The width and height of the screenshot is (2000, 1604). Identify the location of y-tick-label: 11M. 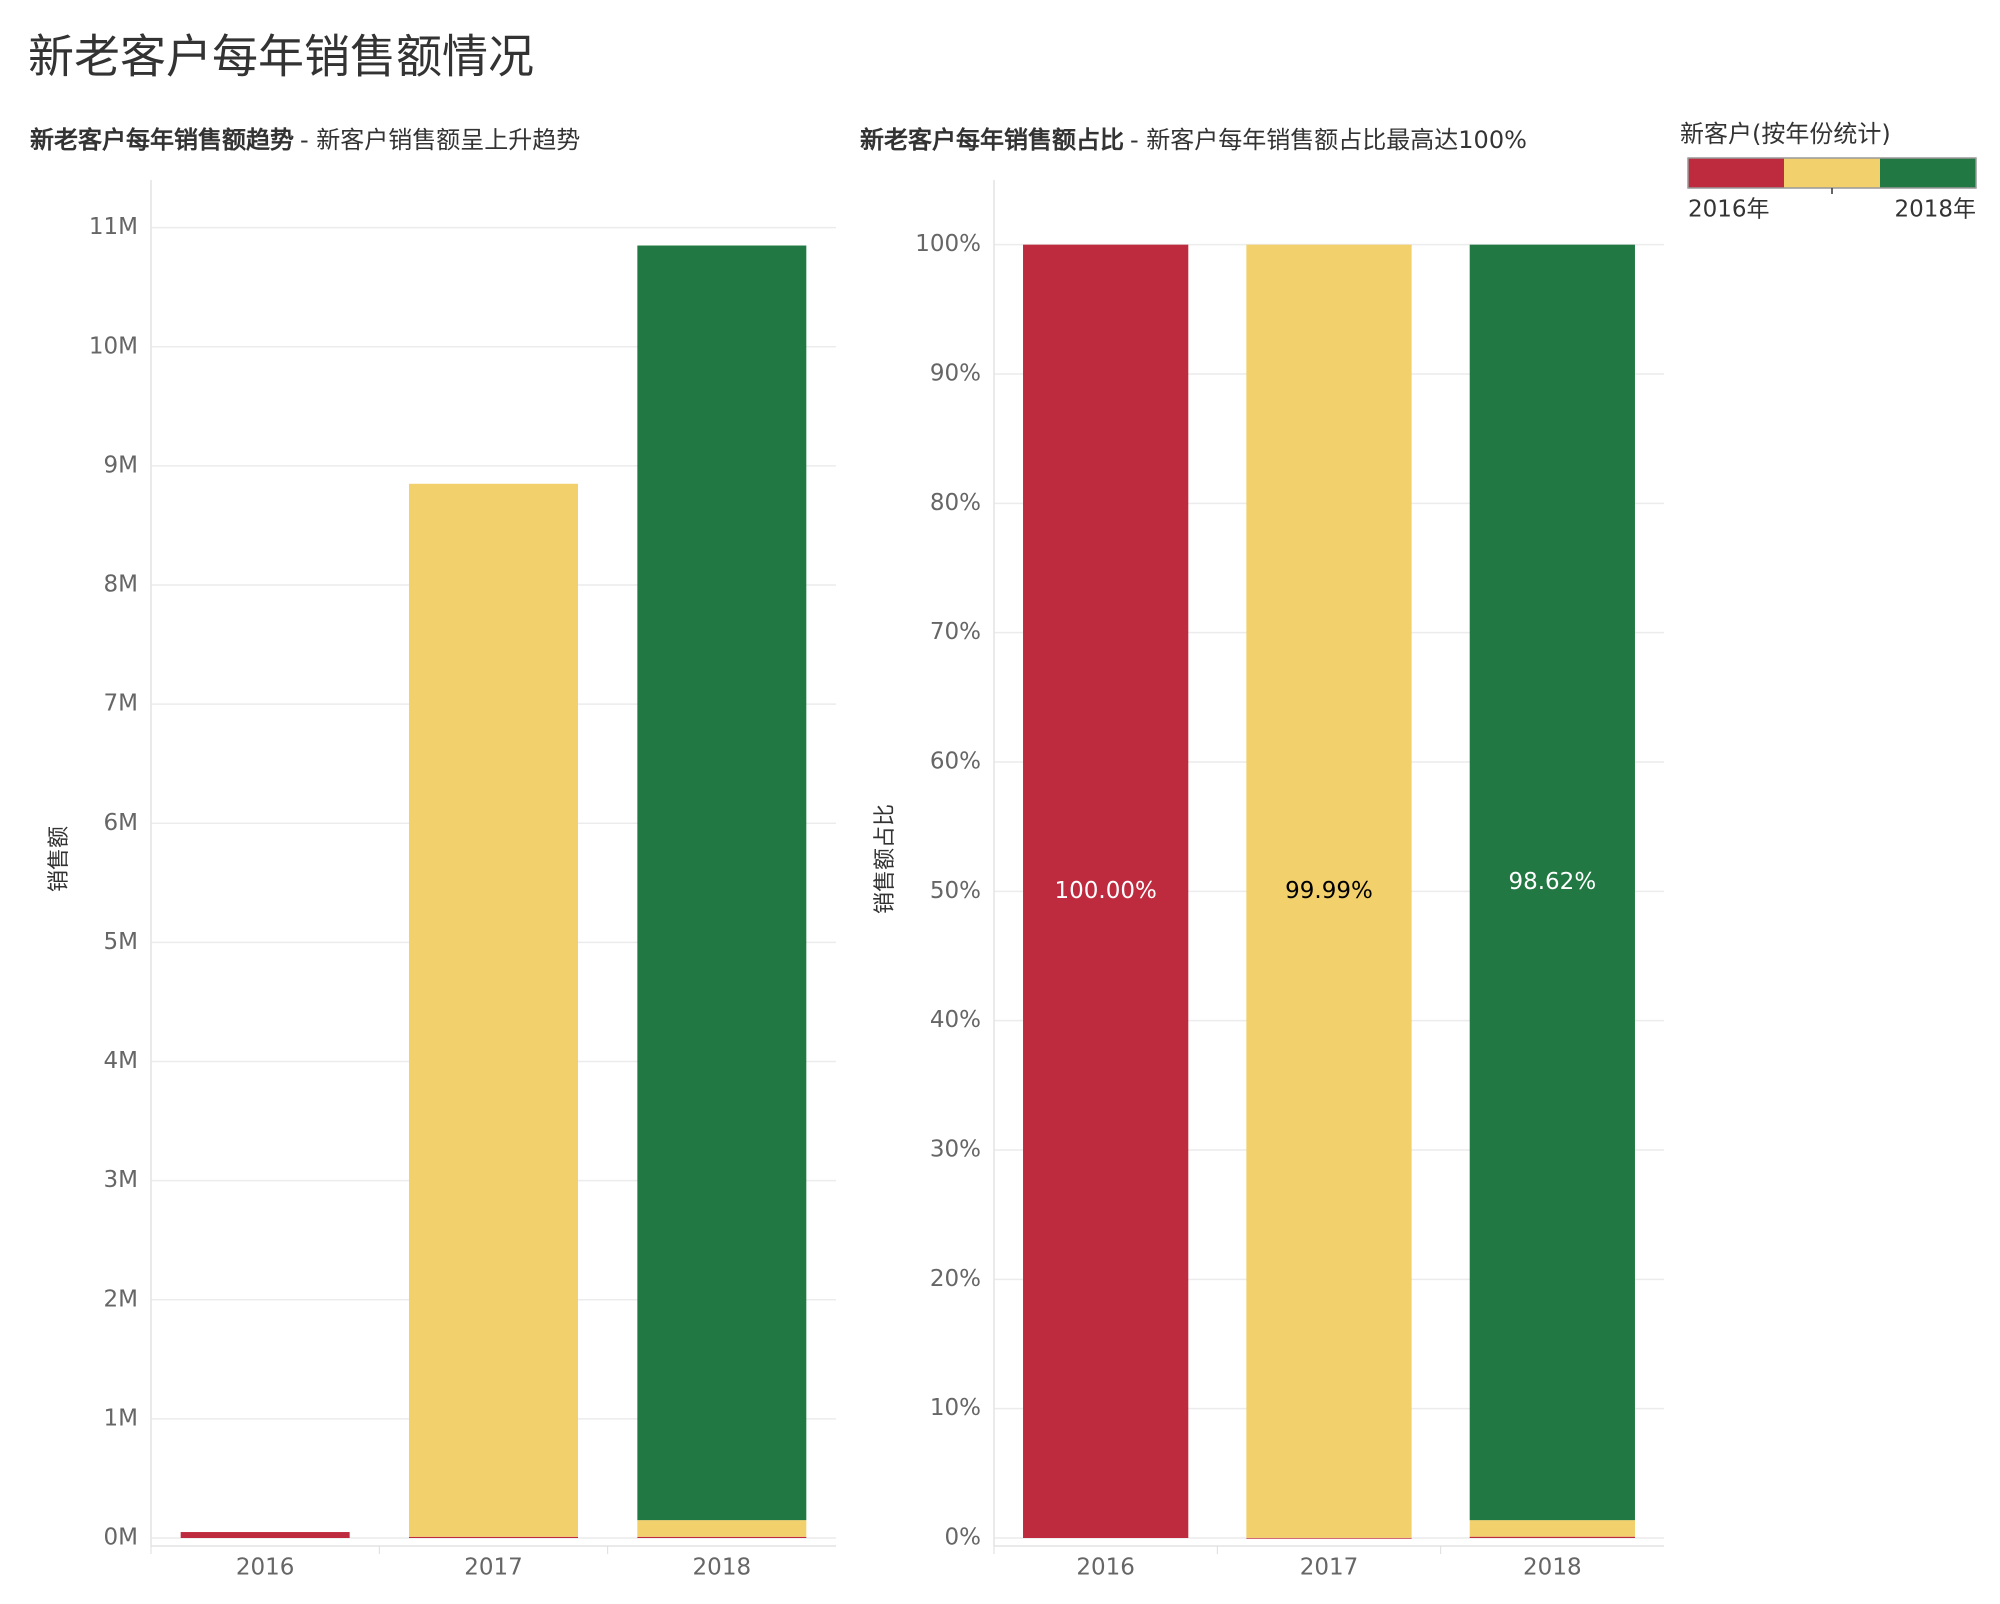
(113, 227).